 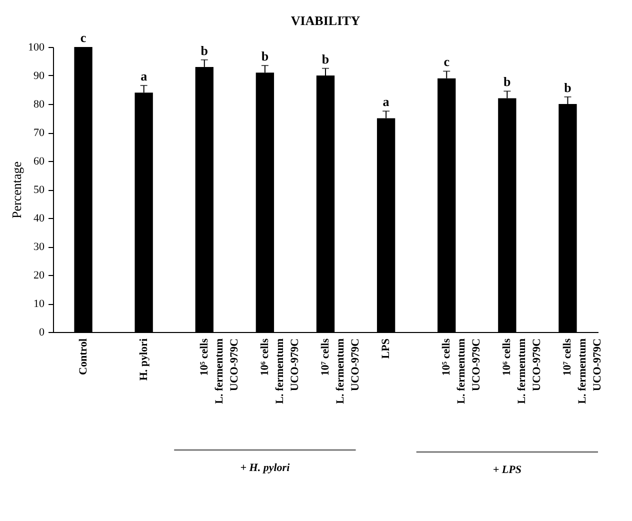 I want to click on y-tick-label: 20, so click(x=39, y=276).